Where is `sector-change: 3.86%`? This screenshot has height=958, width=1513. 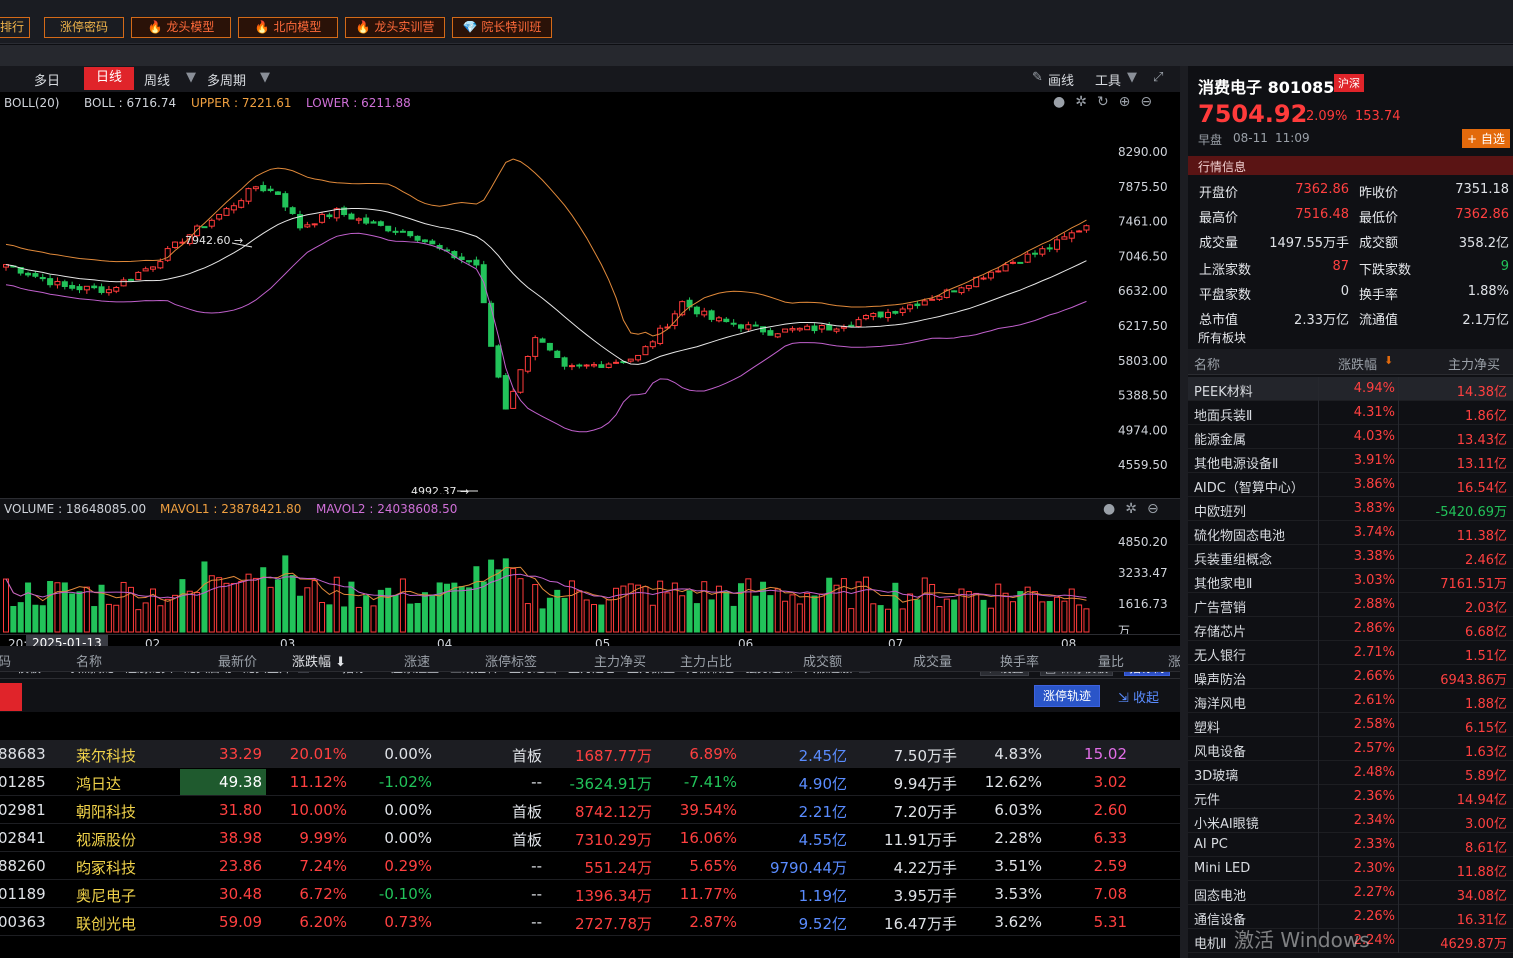
sector-change: 3.86% is located at coordinates (1374, 484).